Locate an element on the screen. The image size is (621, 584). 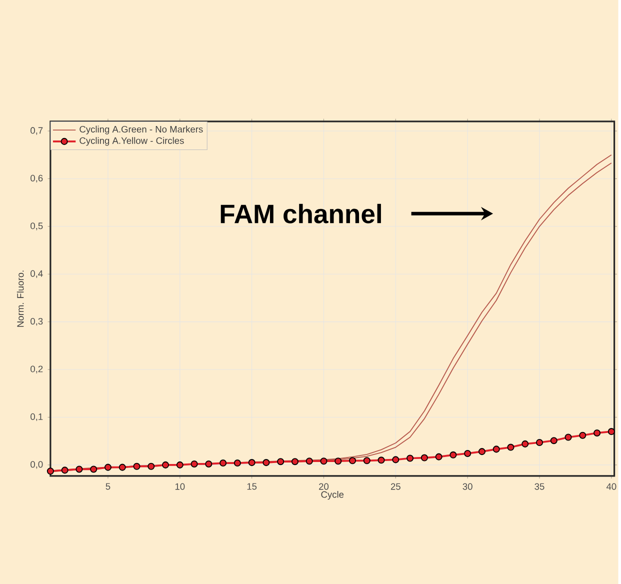
y-tick-label: 0,0 is located at coordinates (36, 464).